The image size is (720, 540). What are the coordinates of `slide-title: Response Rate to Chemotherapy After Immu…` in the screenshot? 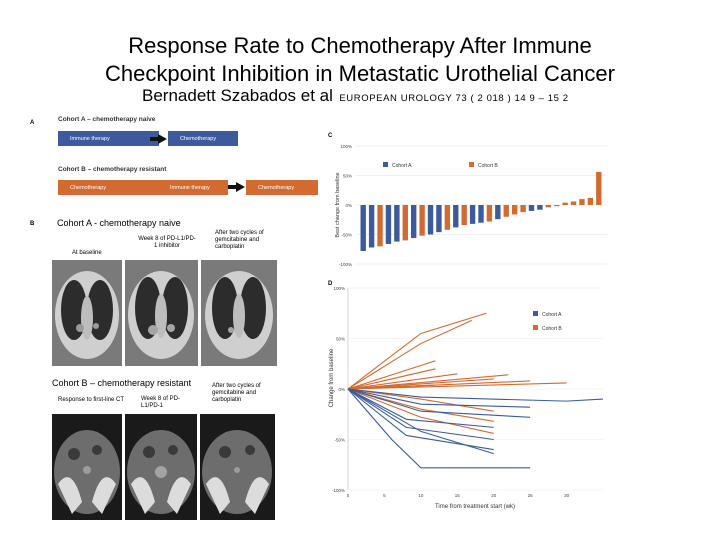 It's located at (360, 60).